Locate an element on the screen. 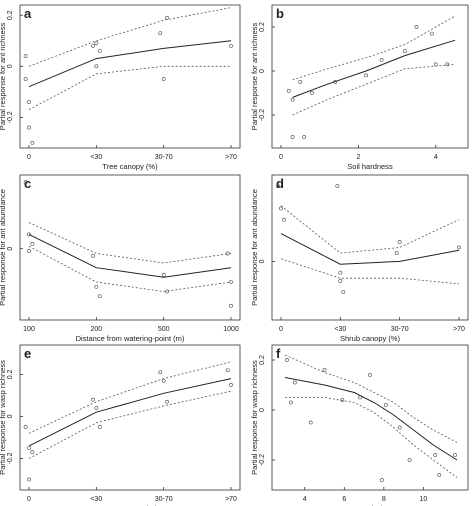 This screenshot has width=474, height=506. x-tick-label: 10 is located at coordinates (424, 499).